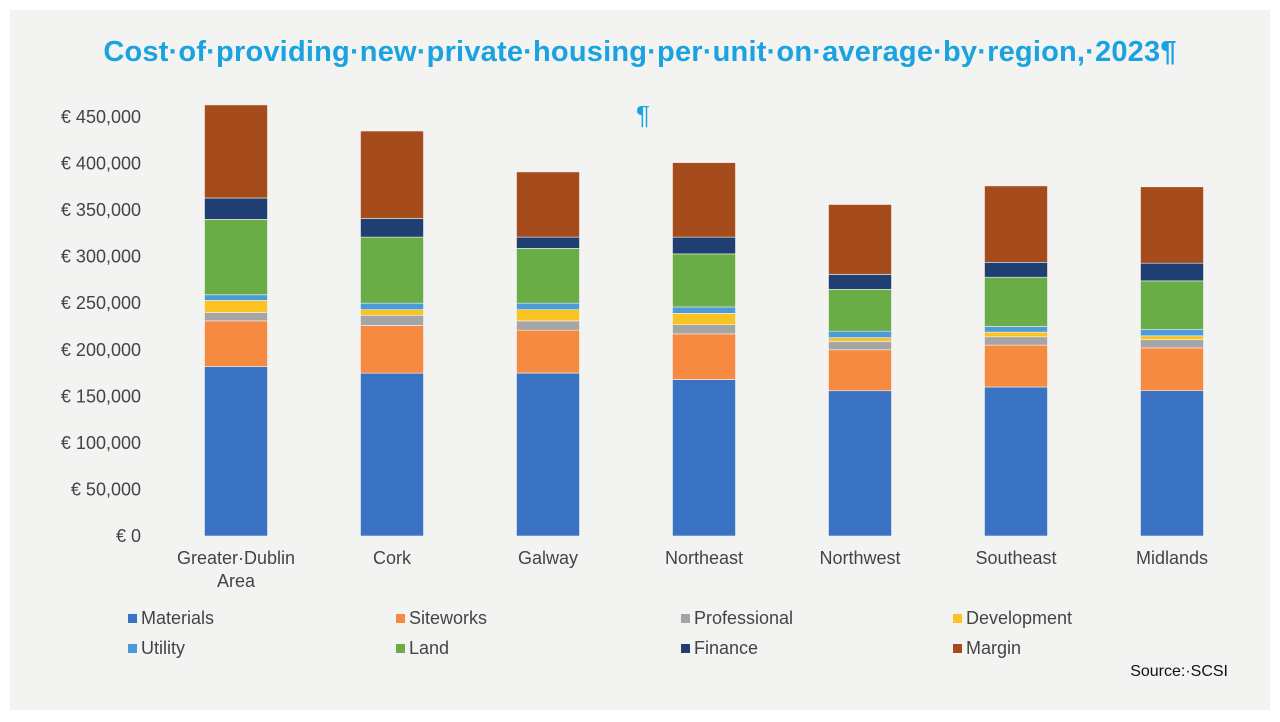  What do you see at coordinates (101, 396) in the screenshot?
I see `y-tick-label: € 150,000` at bounding box center [101, 396].